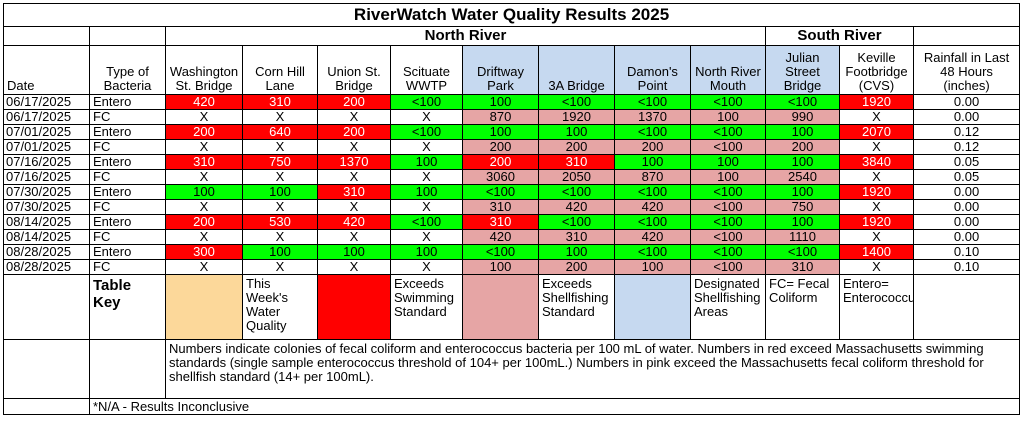 This screenshot has width=1024, height=445. Describe the element at coordinates (500, 307) in the screenshot. I see `key-swatch-shellfishing` at that location.